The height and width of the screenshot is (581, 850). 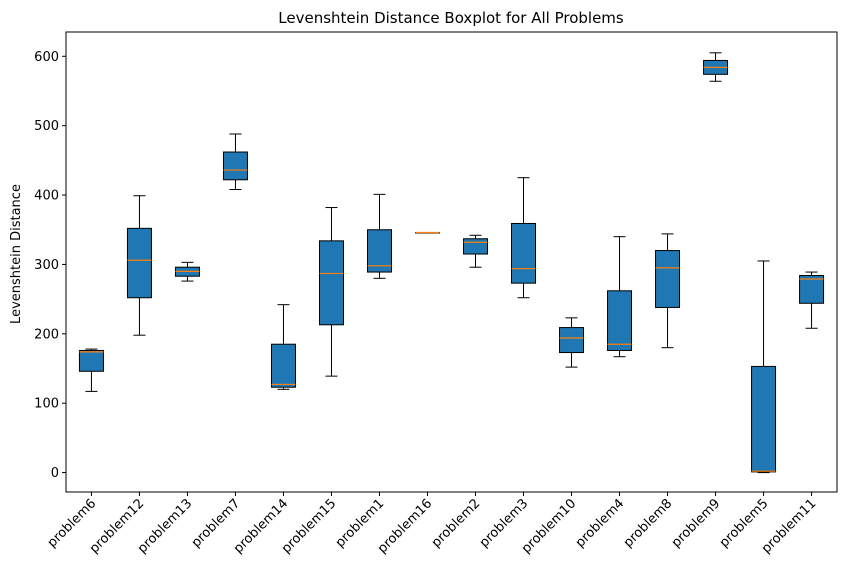 I want to click on box-problem15, so click(x=331, y=292).